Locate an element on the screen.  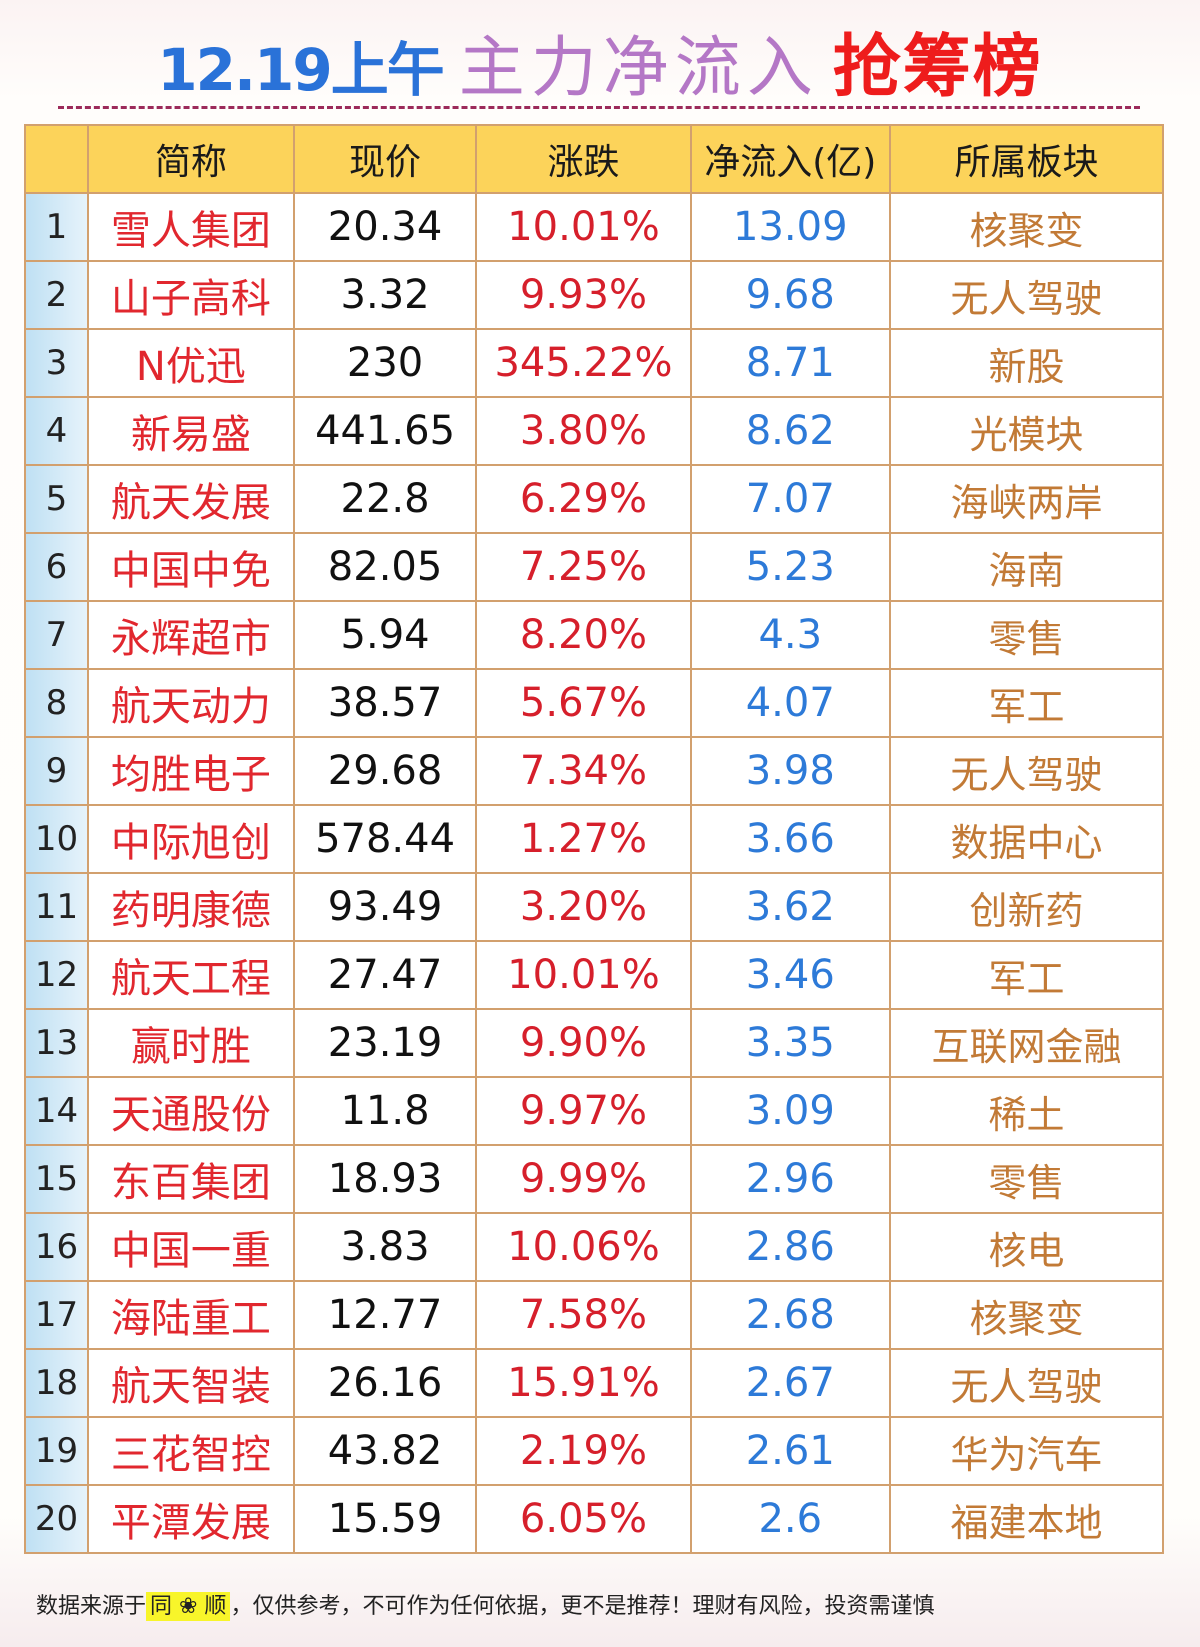
sector-cell: 数据中心 is located at coordinates (1026, 839).